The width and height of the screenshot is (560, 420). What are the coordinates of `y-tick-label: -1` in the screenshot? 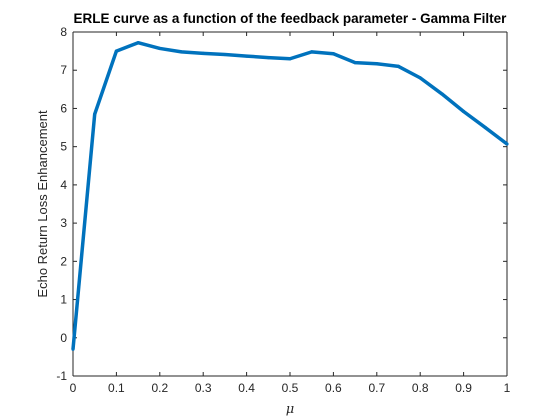 It's located at (61, 376).